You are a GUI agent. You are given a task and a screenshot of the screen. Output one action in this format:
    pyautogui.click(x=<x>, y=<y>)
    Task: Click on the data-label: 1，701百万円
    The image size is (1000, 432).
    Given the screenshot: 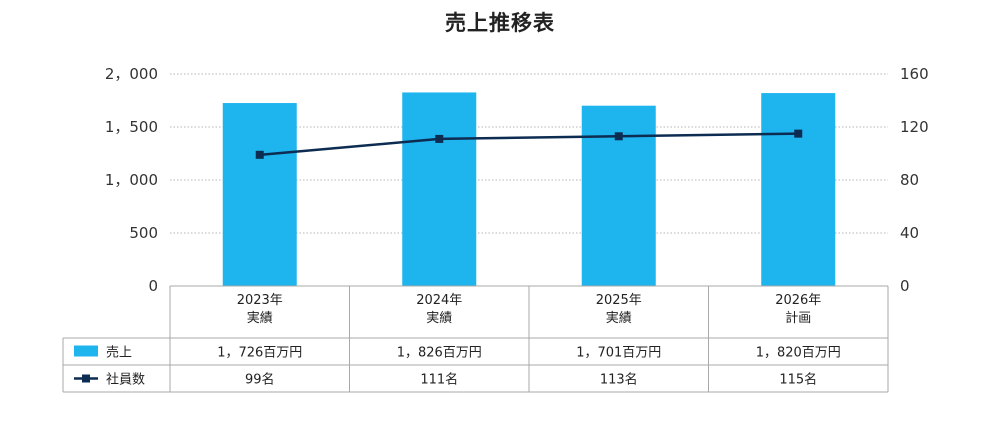 What is the action you would take?
    pyautogui.click(x=618, y=353)
    